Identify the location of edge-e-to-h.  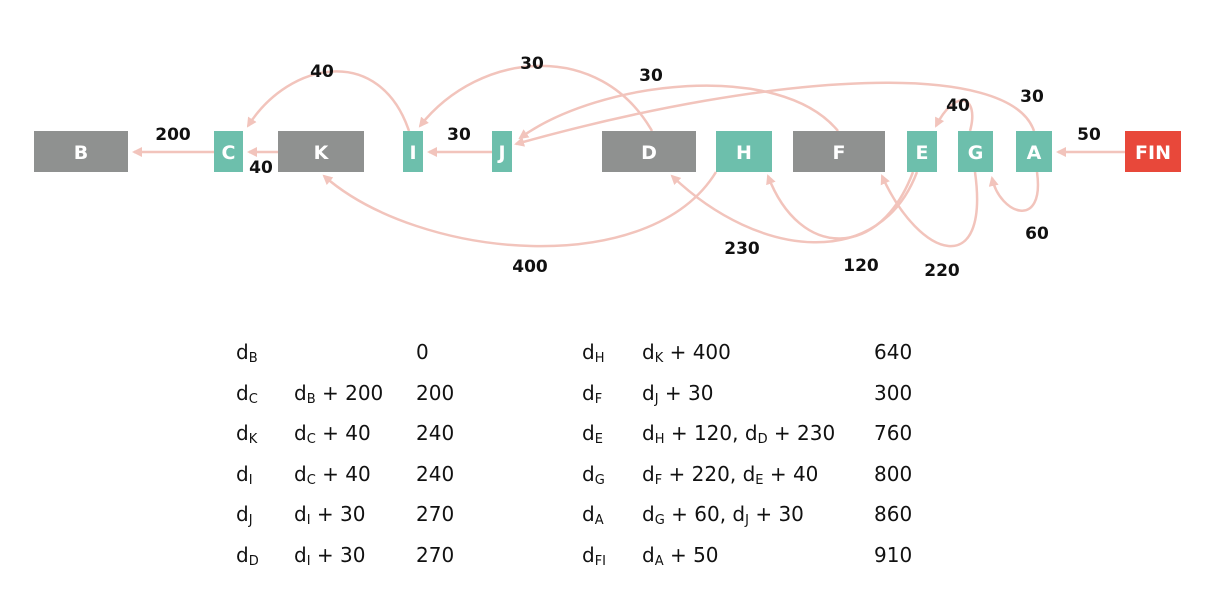
(840, 205).